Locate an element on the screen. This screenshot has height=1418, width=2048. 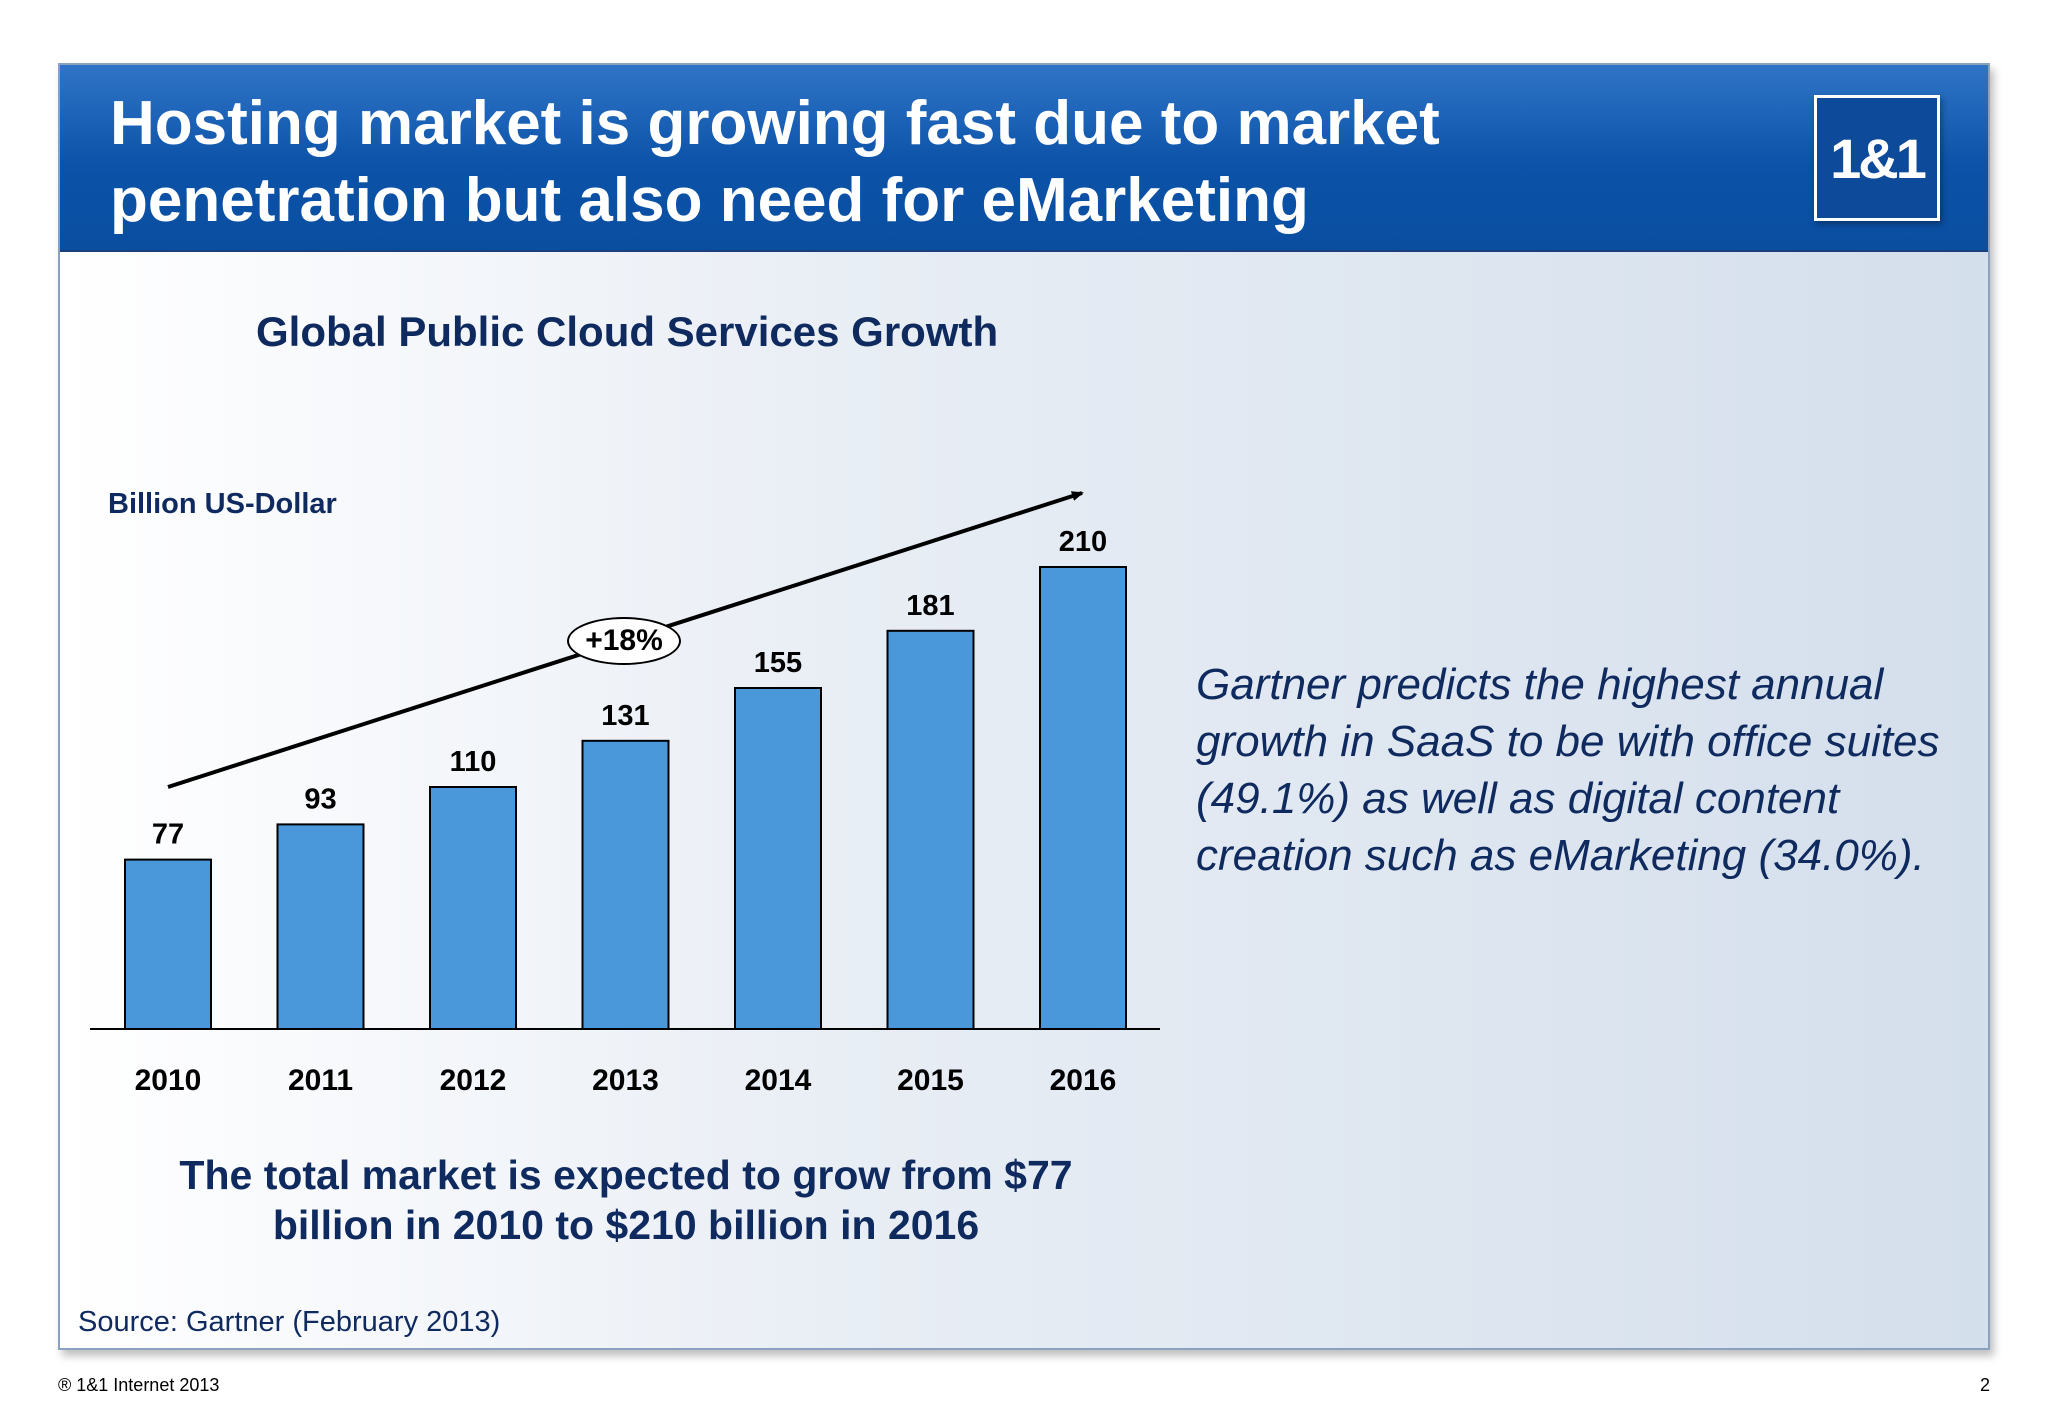
bar-2015 is located at coordinates (930, 829).